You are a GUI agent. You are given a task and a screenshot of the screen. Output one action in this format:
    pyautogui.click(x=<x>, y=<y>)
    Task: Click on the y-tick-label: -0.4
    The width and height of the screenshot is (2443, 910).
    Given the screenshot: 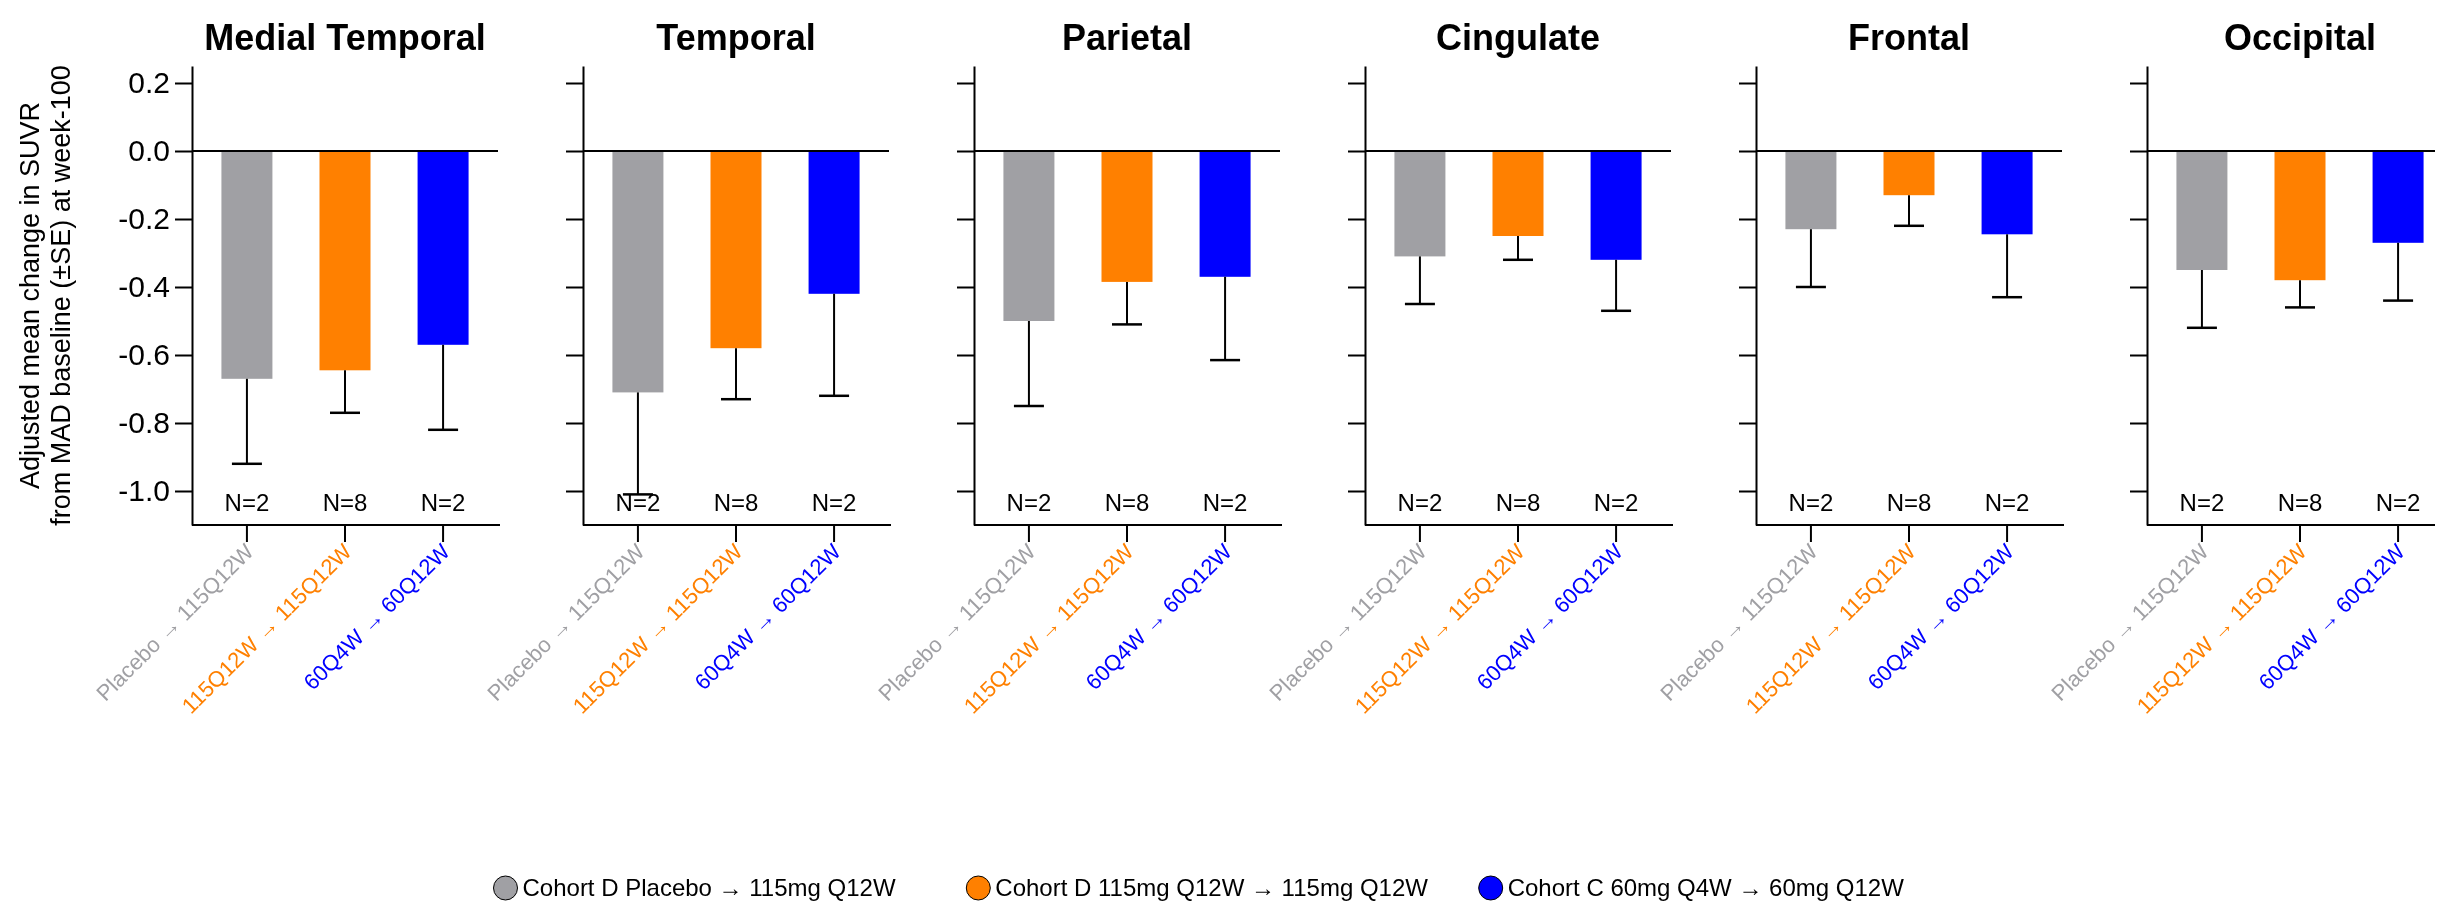 What is the action you would take?
    pyautogui.click(x=144, y=287)
    